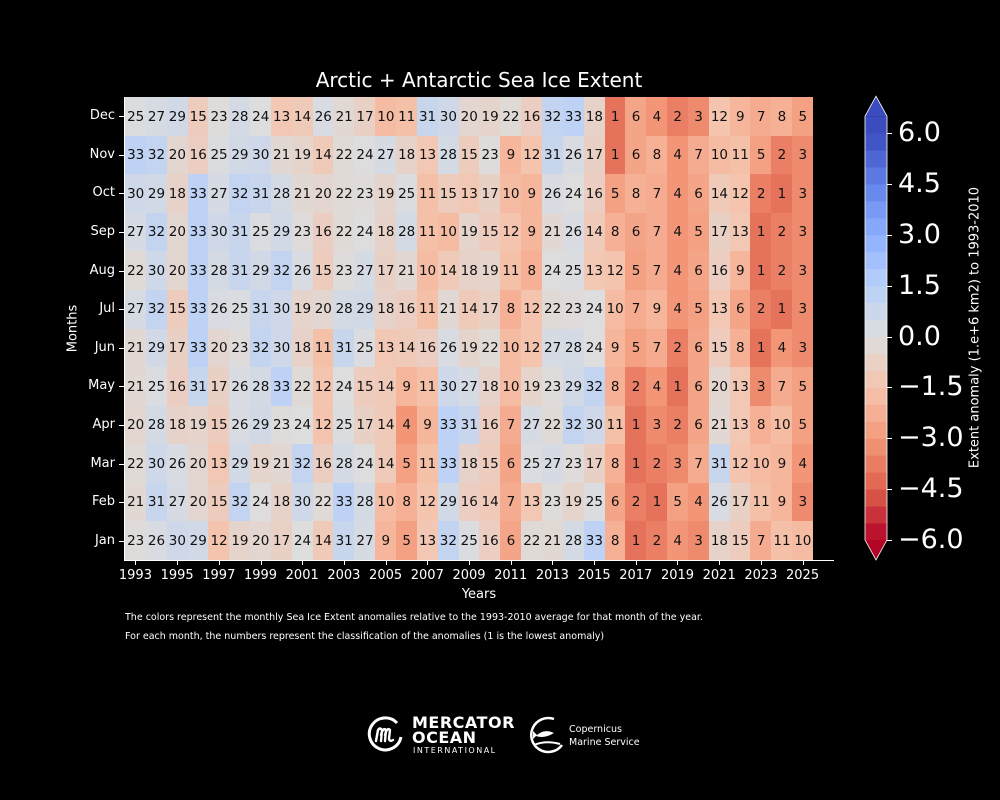 This screenshot has width=1000, height=800. Describe the element at coordinates (657, 117) in the screenshot. I see `cell-dec-2018: 4` at that location.